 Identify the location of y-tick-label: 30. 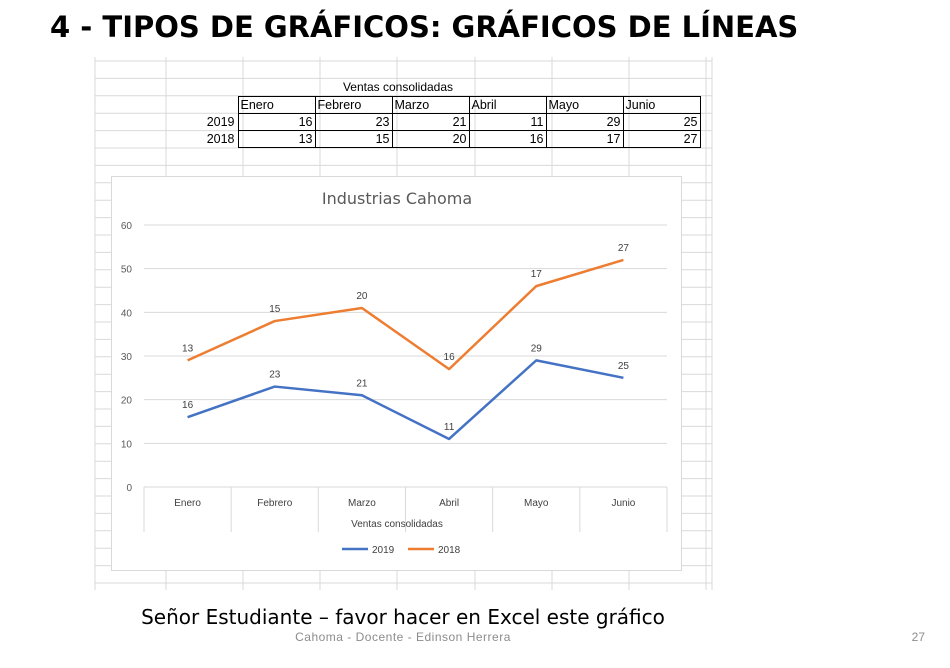
(127, 357).